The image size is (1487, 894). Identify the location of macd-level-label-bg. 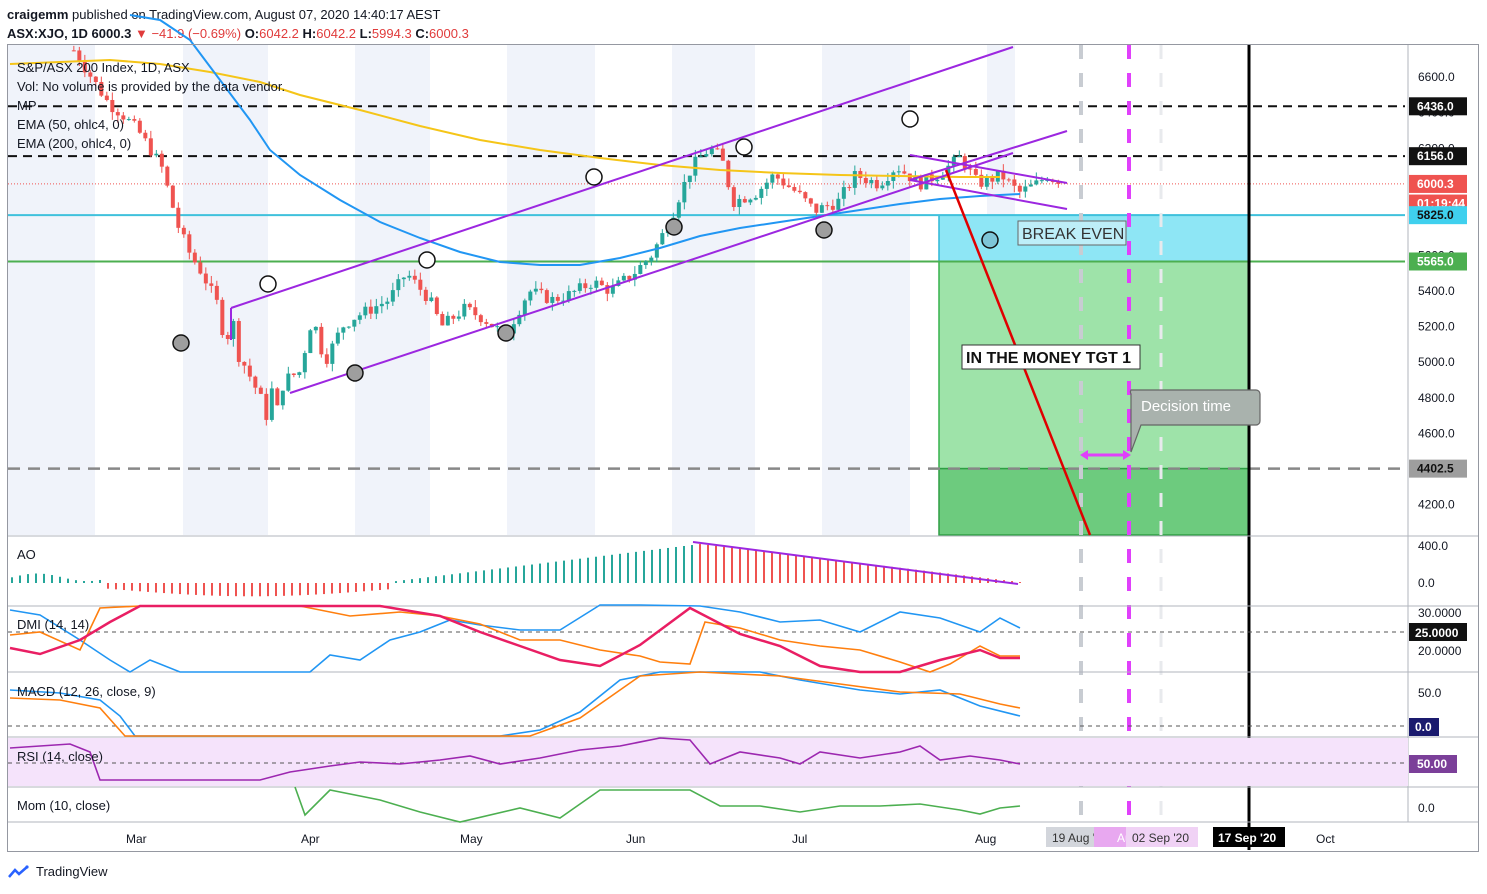
(1424, 727).